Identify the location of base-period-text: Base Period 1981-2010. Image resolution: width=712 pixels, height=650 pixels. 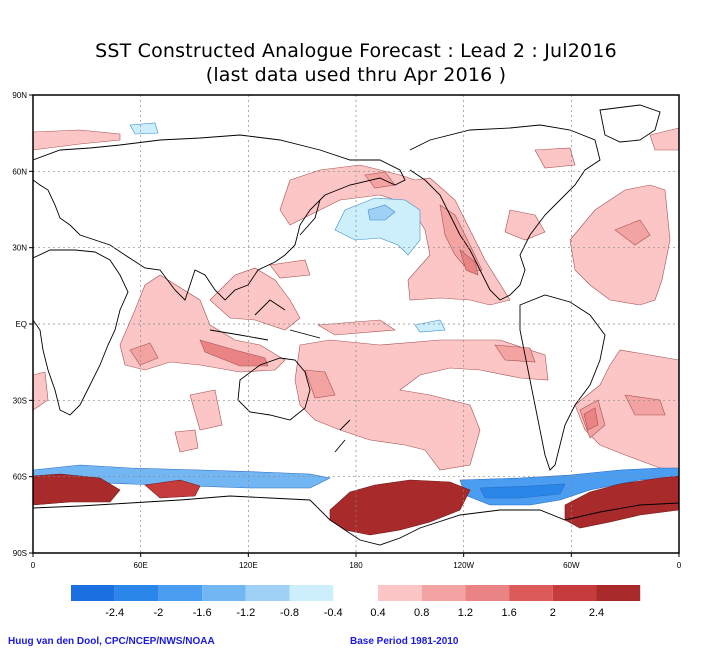
(404, 641).